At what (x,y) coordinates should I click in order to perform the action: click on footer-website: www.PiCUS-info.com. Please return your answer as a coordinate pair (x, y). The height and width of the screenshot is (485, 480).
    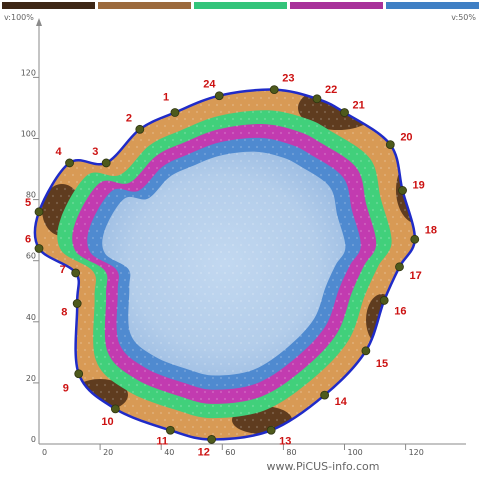
    Looking at the image, I should click on (322, 466).